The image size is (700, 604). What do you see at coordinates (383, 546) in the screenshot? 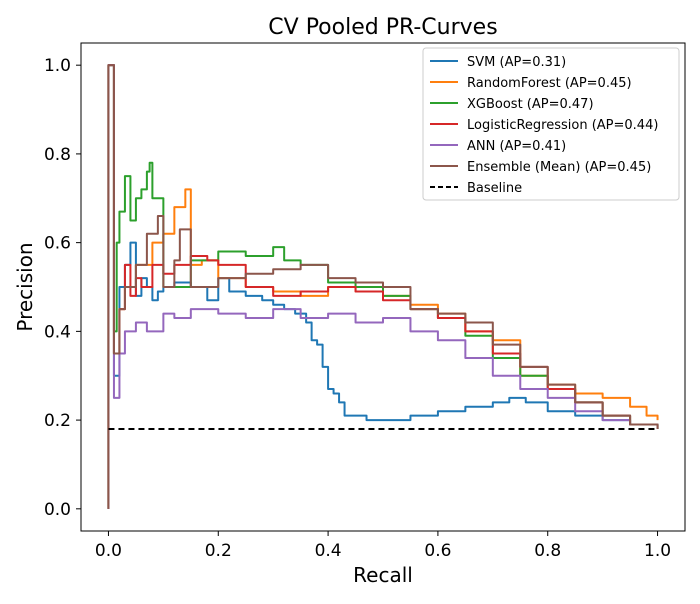
I see `x-axis-ticks: 0.0 0.2 0.4 0.6 0.8 1.0` at bounding box center [383, 546].